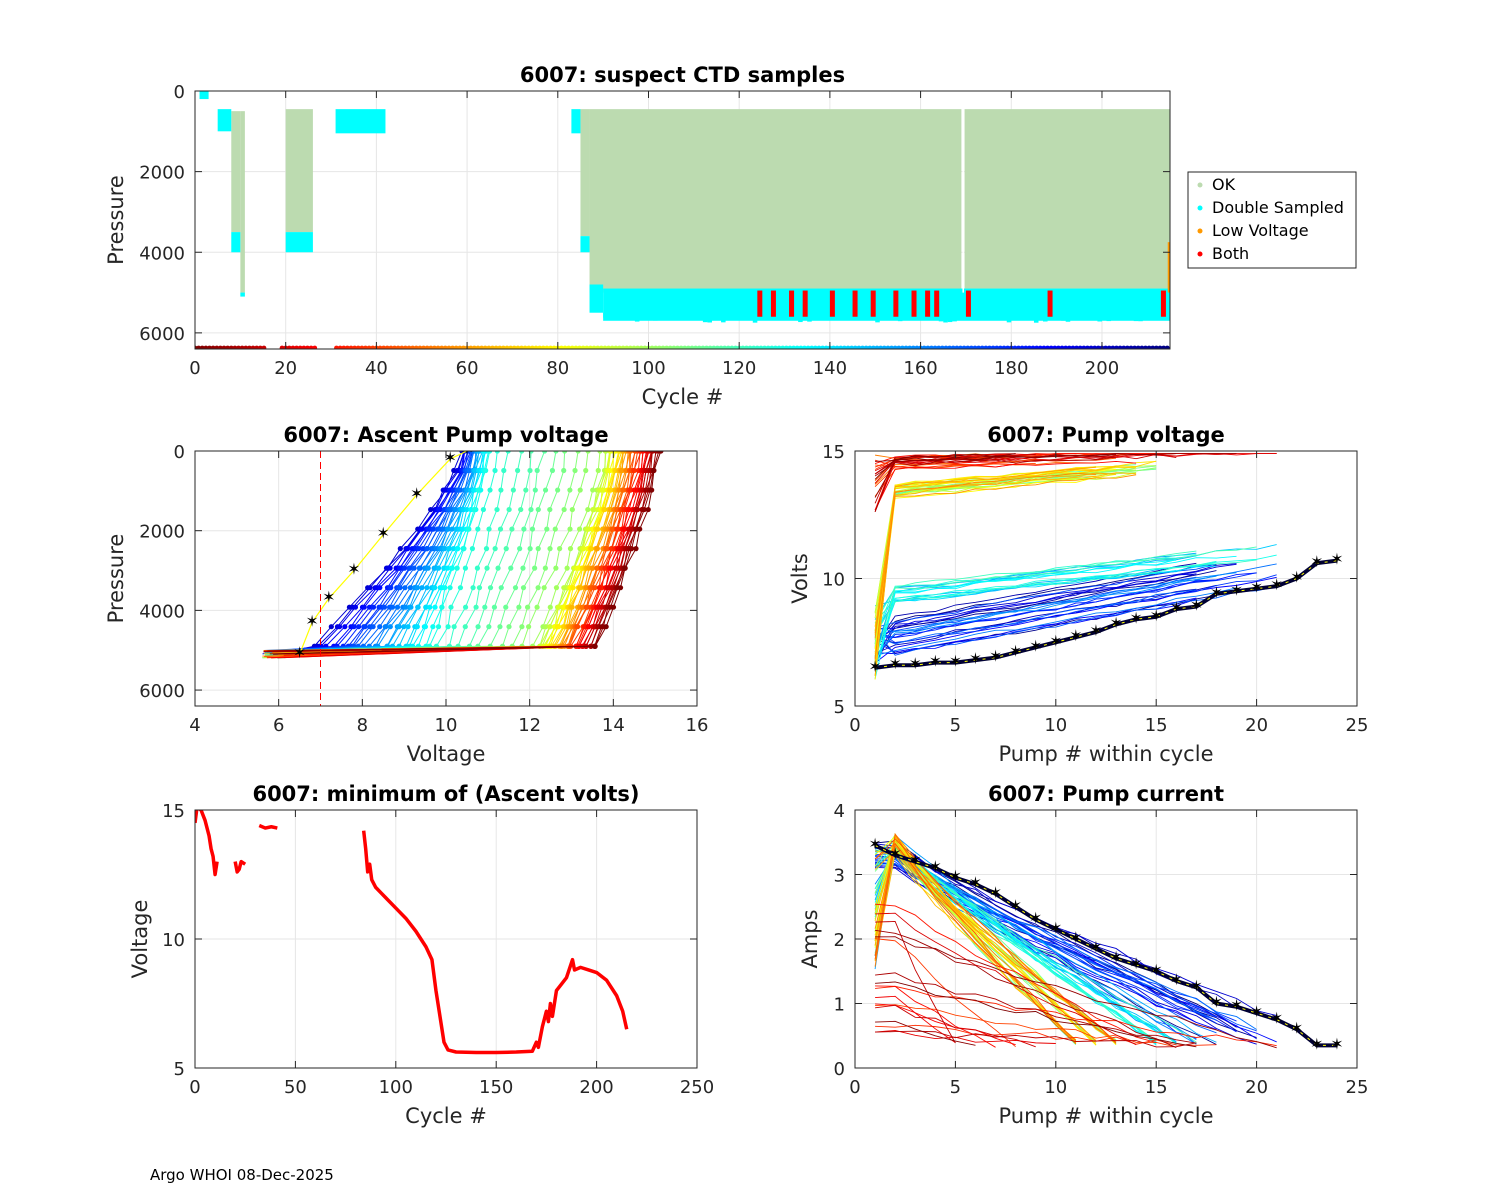 The height and width of the screenshot is (1200, 1500). What do you see at coordinates (396, 1087) in the screenshot?
I see `x-tick-label: 100` at bounding box center [396, 1087].